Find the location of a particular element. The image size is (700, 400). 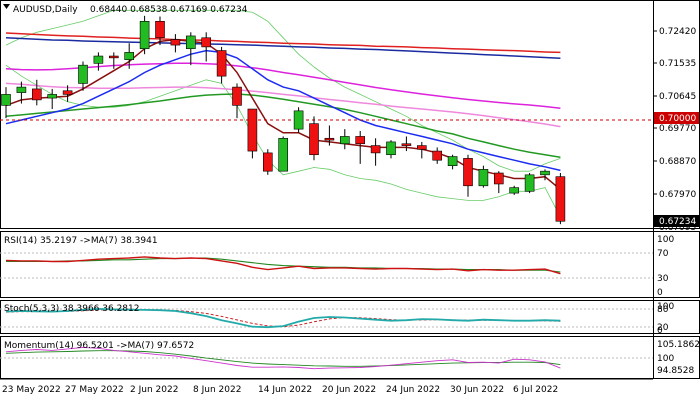

price-tick-partial: 0.67095 is located at coordinates (677, 228).